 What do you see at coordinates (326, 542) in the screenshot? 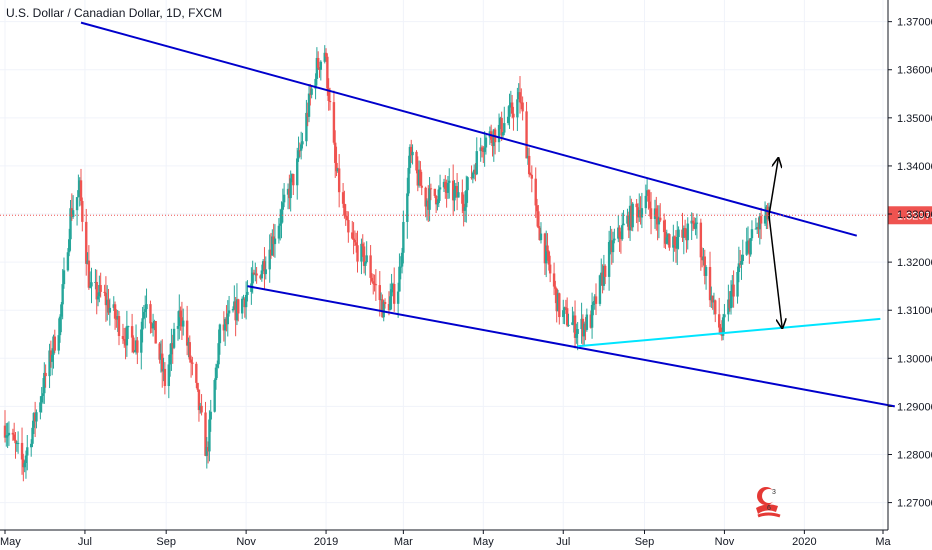
I see `x-tick-label: 2019` at bounding box center [326, 542].